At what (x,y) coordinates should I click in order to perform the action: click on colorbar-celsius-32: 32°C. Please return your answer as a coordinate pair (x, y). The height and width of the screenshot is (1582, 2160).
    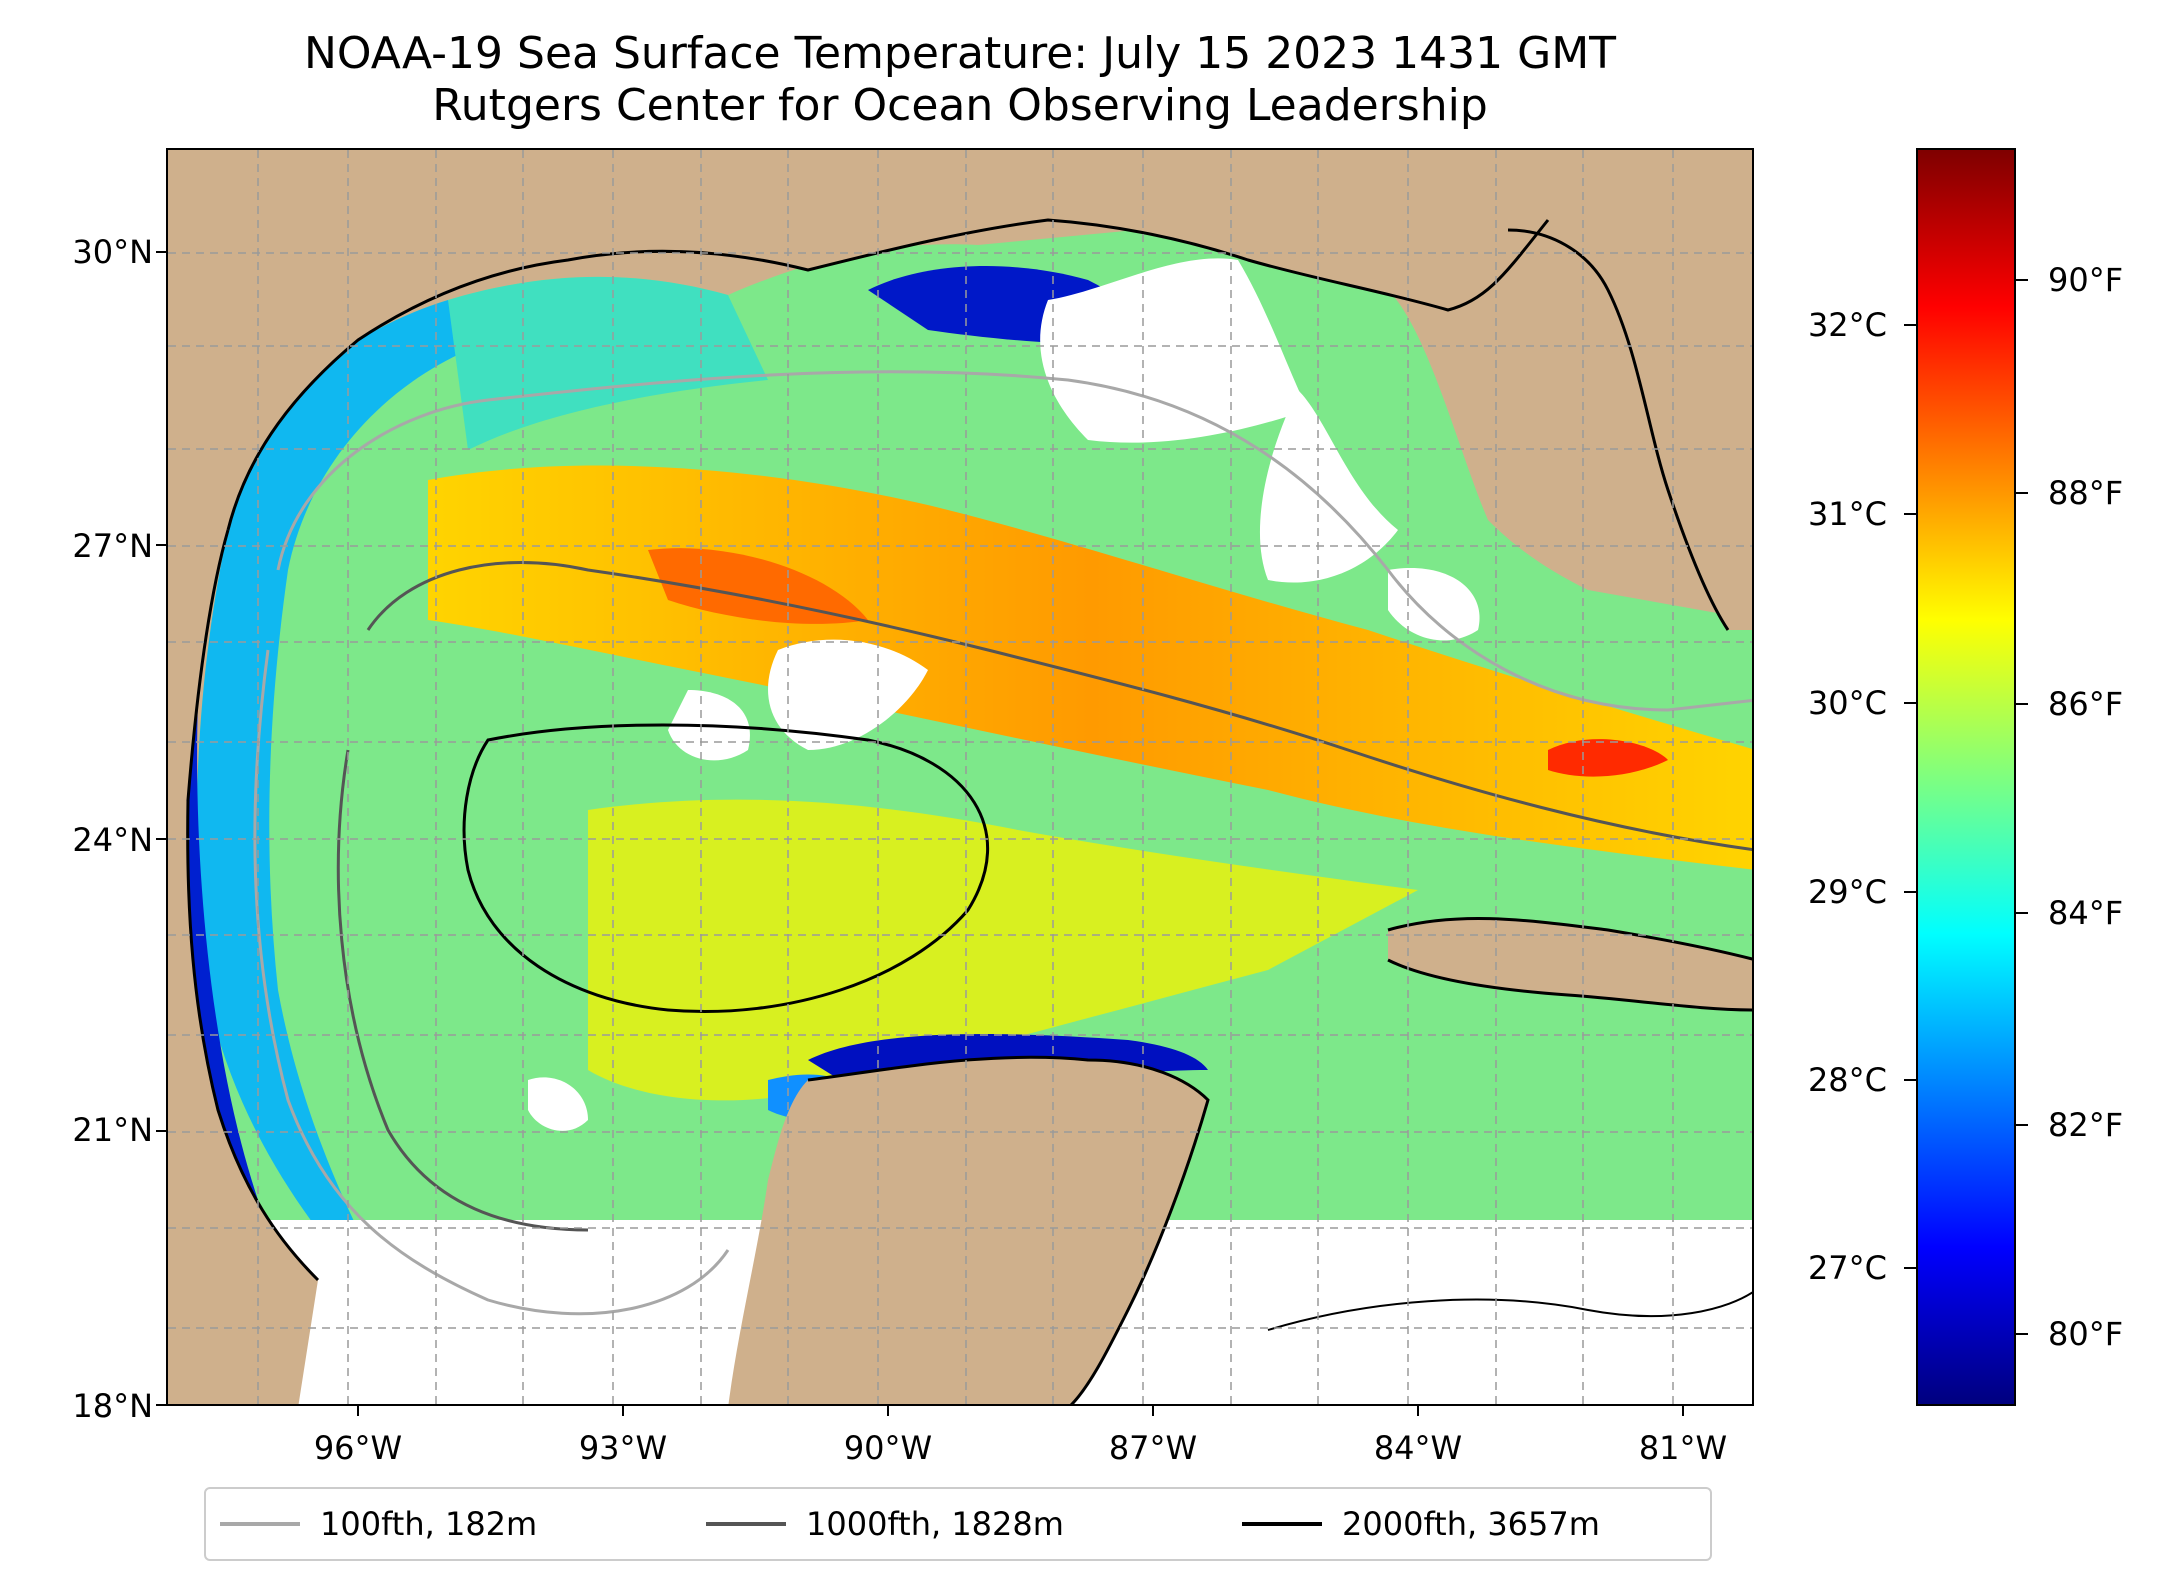
    Looking at the image, I should click on (1847, 325).